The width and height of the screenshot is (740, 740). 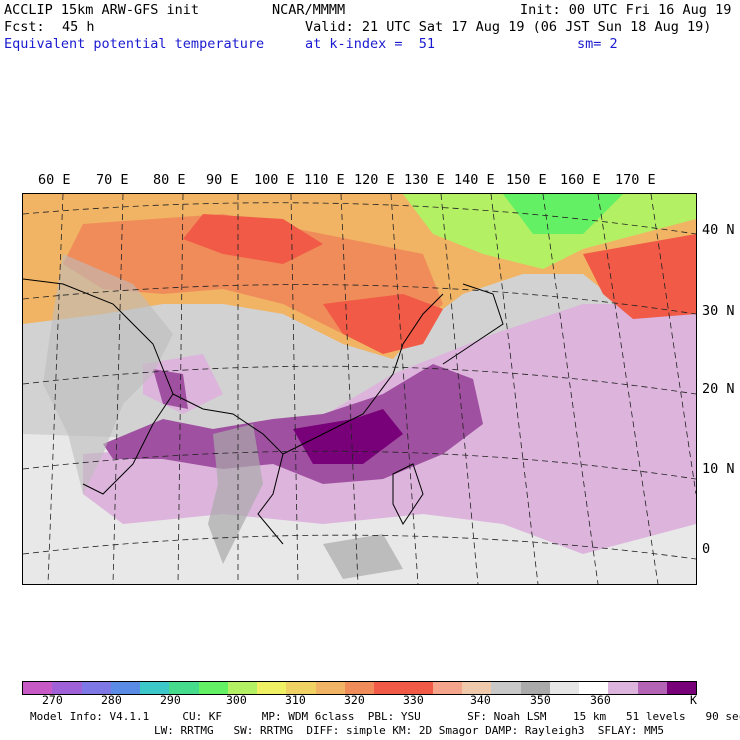 What do you see at coordinates (597, 44) in the screenshot?
I see `smooth-label: sm= 2` at bounding box center [597, 44].